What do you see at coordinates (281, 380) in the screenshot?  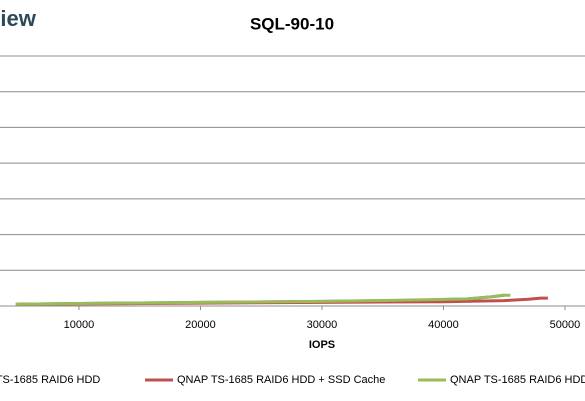 I see `legend-label: QNAP TS-1685 RAID6 HDD + SSD Cache` at bounding box center [281, 380].